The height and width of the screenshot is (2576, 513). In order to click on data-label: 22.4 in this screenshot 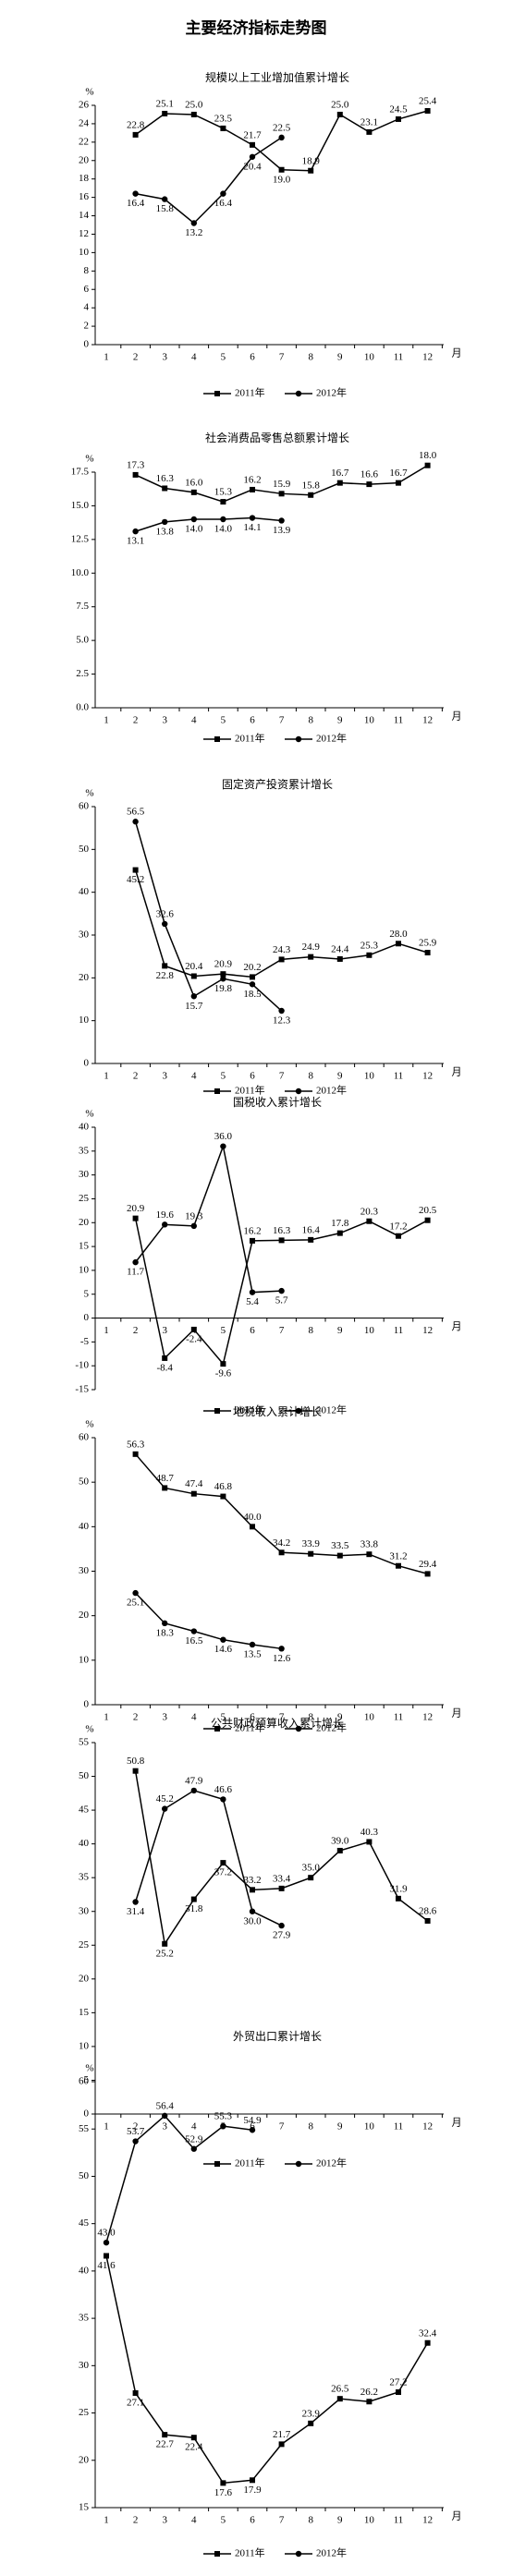, I will do `click(194, 2447)`.